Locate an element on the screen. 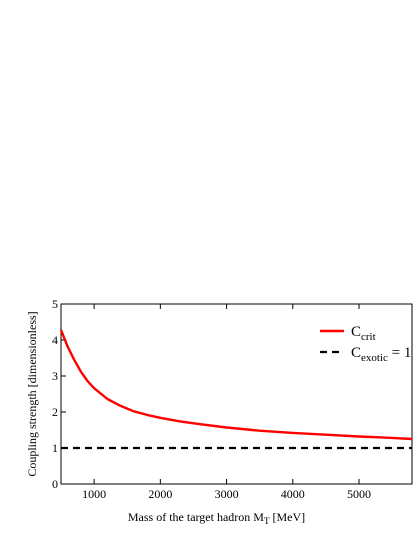 The image size is (415, 537). x-axis-label: Mass of the target hadron MT [MeV] is located at coordinates (216, 518).